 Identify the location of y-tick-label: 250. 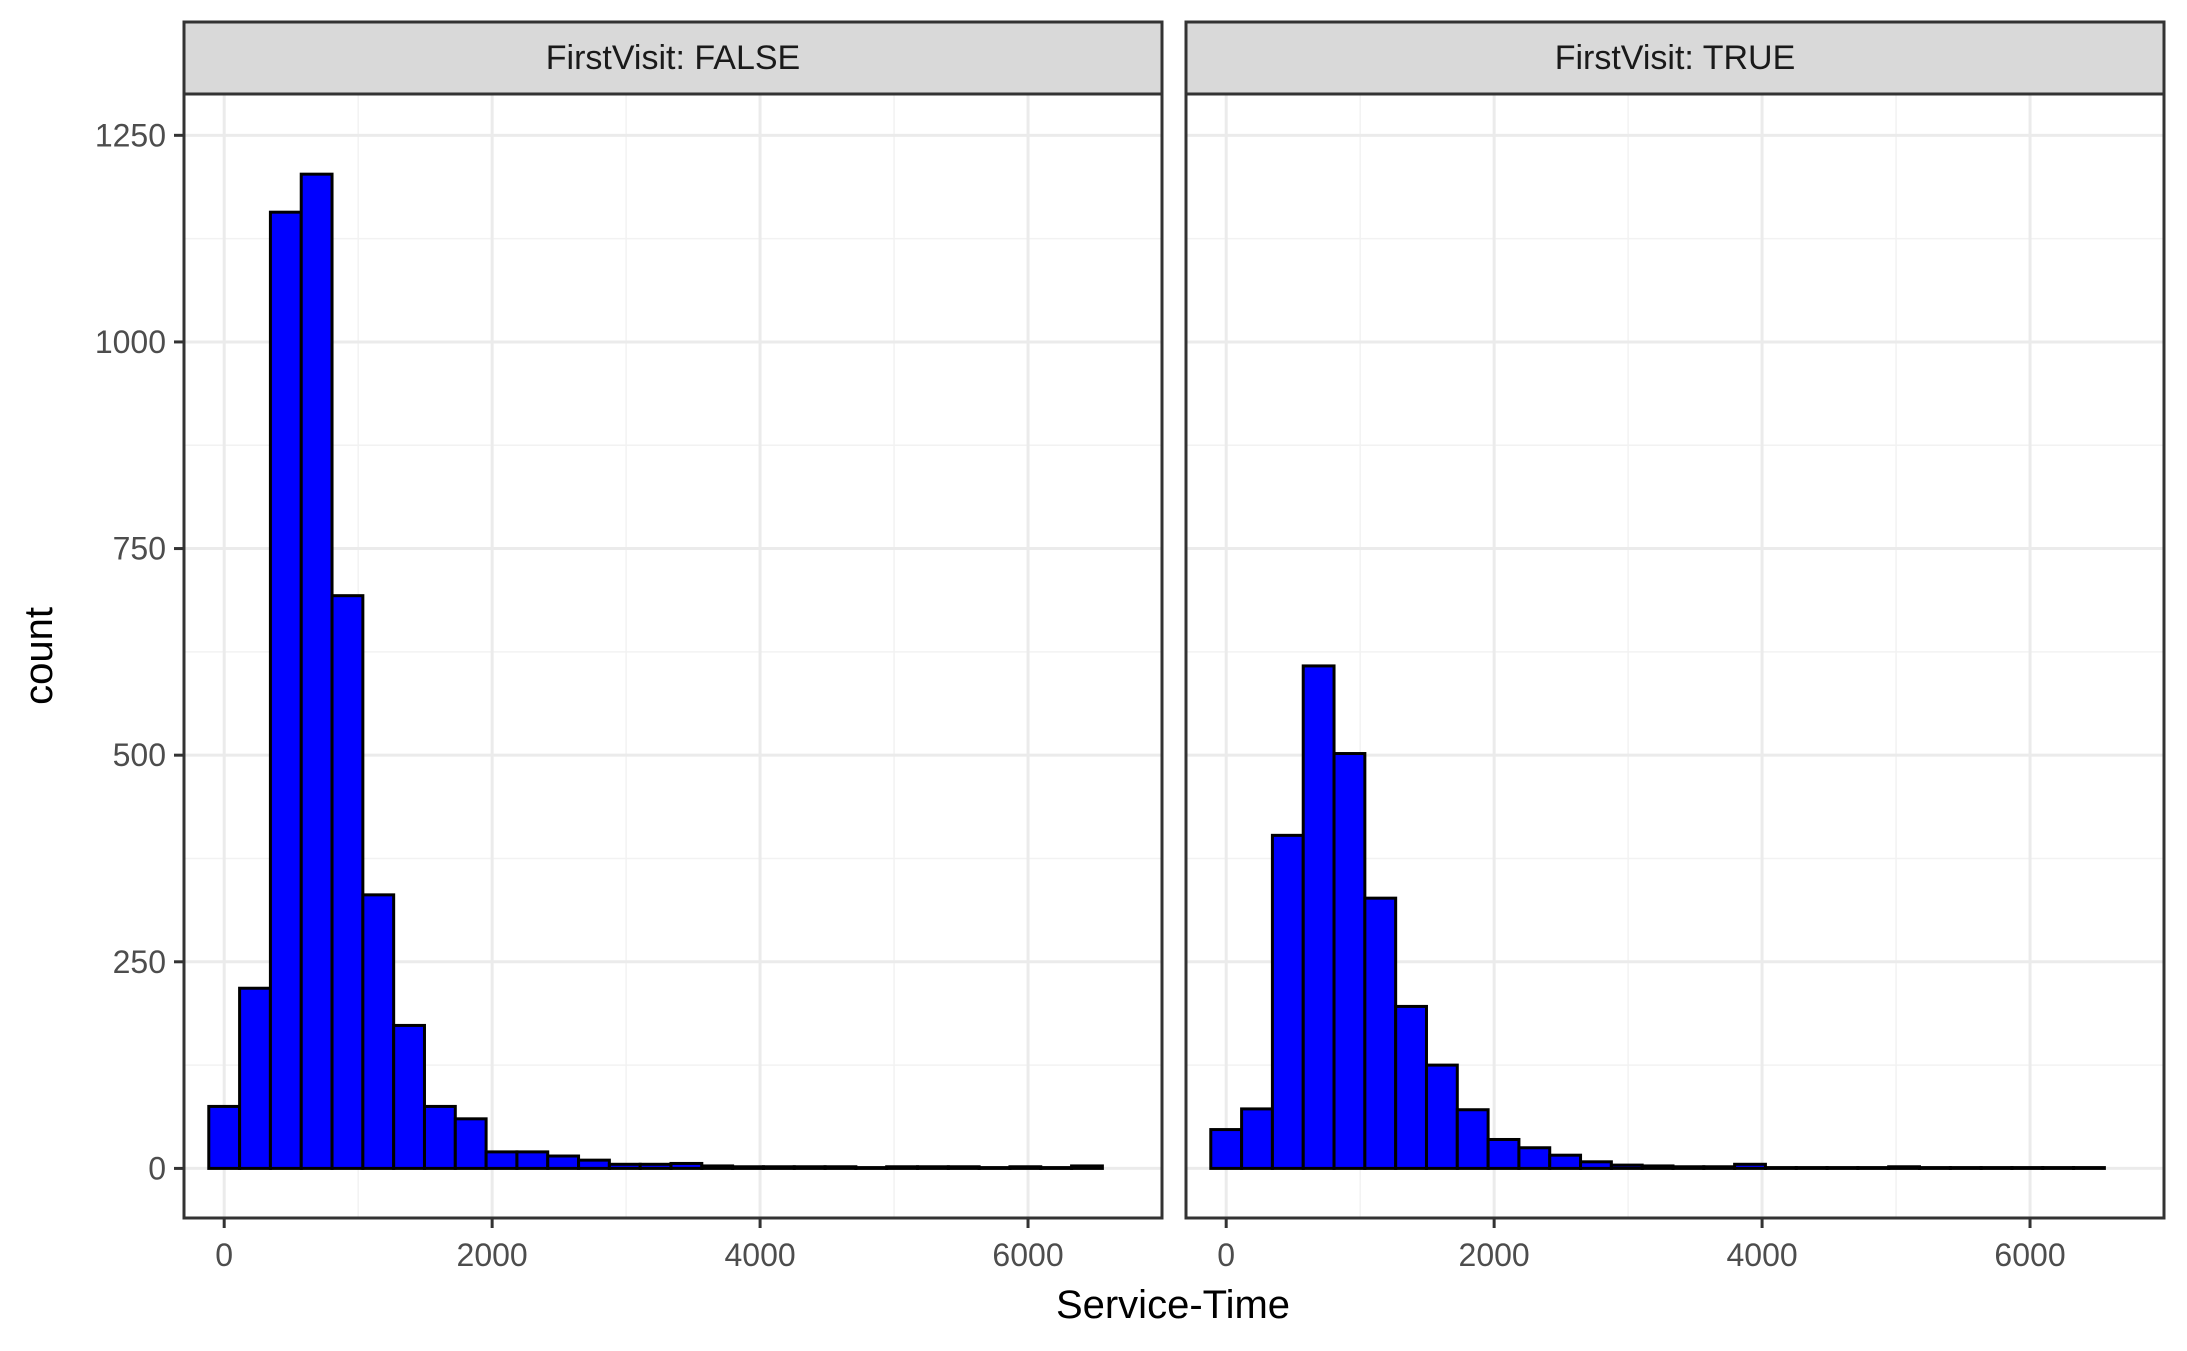
(139, 962).